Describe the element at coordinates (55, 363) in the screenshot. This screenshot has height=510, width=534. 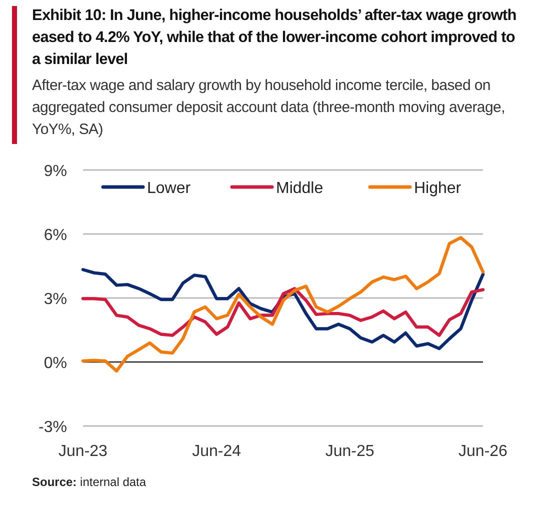
I see `y-tick-label: 0%` at that location.